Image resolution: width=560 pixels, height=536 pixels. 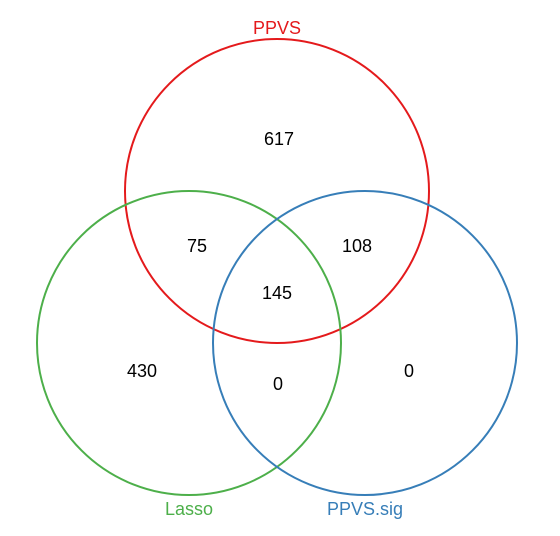 What do you see at coordinates (142, 371) in the screenshot?
I see `count-lasso-only: 430` at bounding box center [142, 371].